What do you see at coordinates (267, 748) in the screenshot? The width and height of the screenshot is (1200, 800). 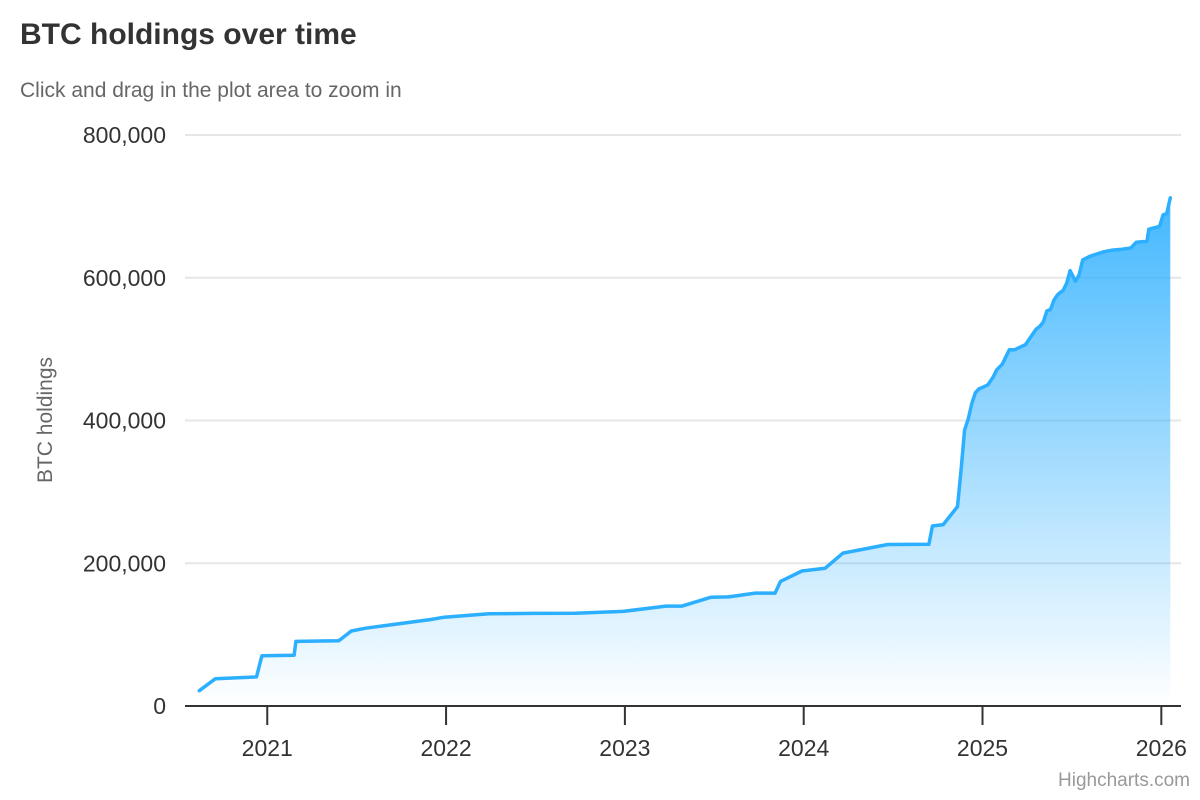 I see `x-axis-label: 2021` at bounding box center [267, 748].